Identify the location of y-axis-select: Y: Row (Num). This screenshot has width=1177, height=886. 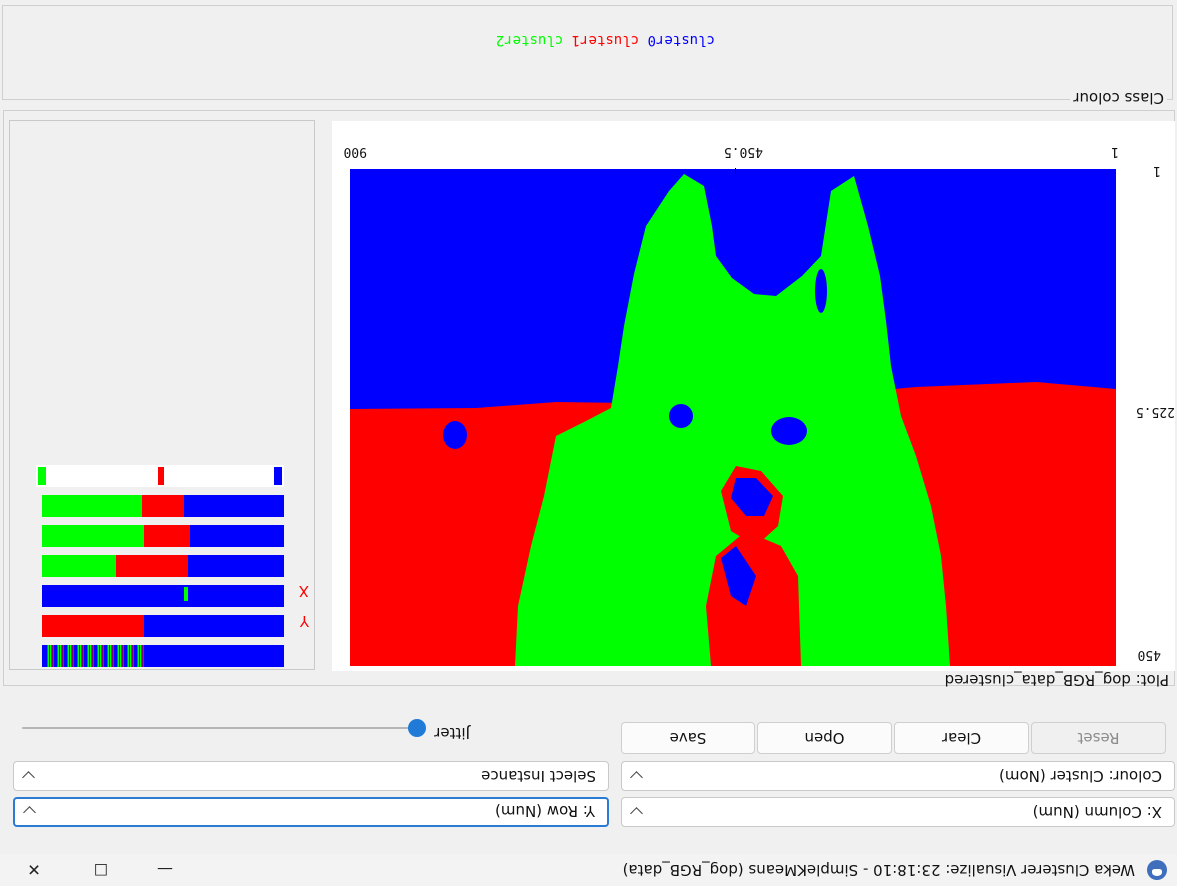
(311, 812).